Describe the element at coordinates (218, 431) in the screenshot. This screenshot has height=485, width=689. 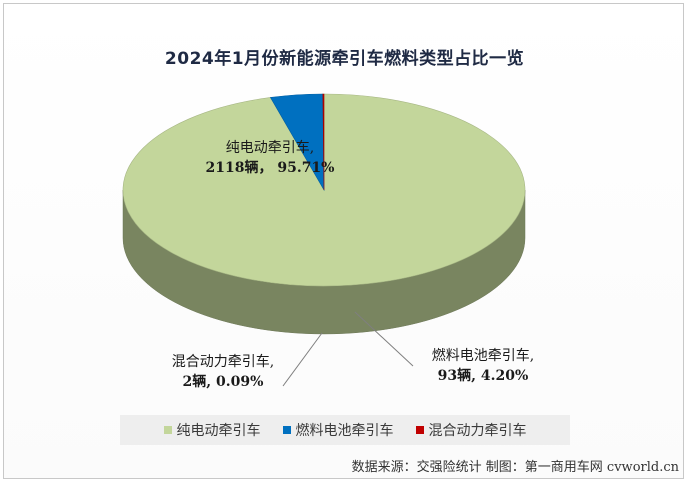
I see `legend-label-bev: 纯电动牵引车` at that location.